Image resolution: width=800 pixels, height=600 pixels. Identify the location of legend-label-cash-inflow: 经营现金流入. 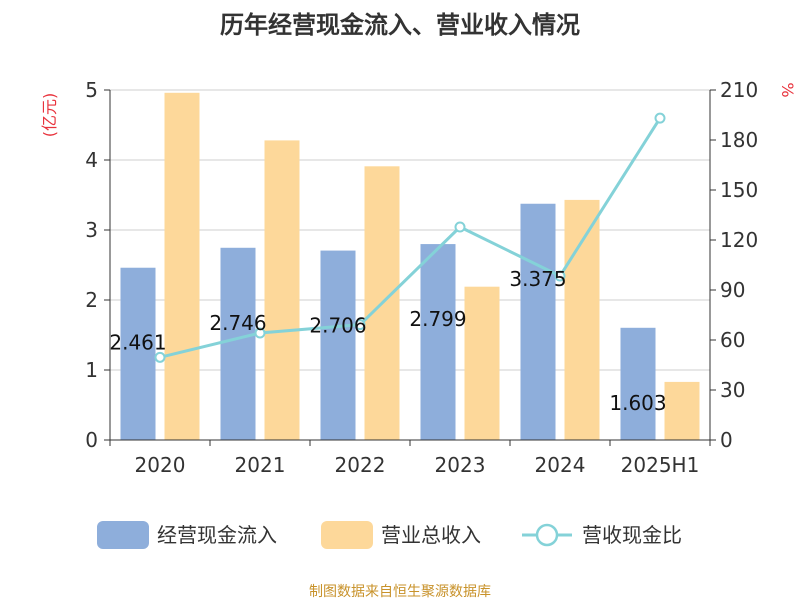
(217, 535).